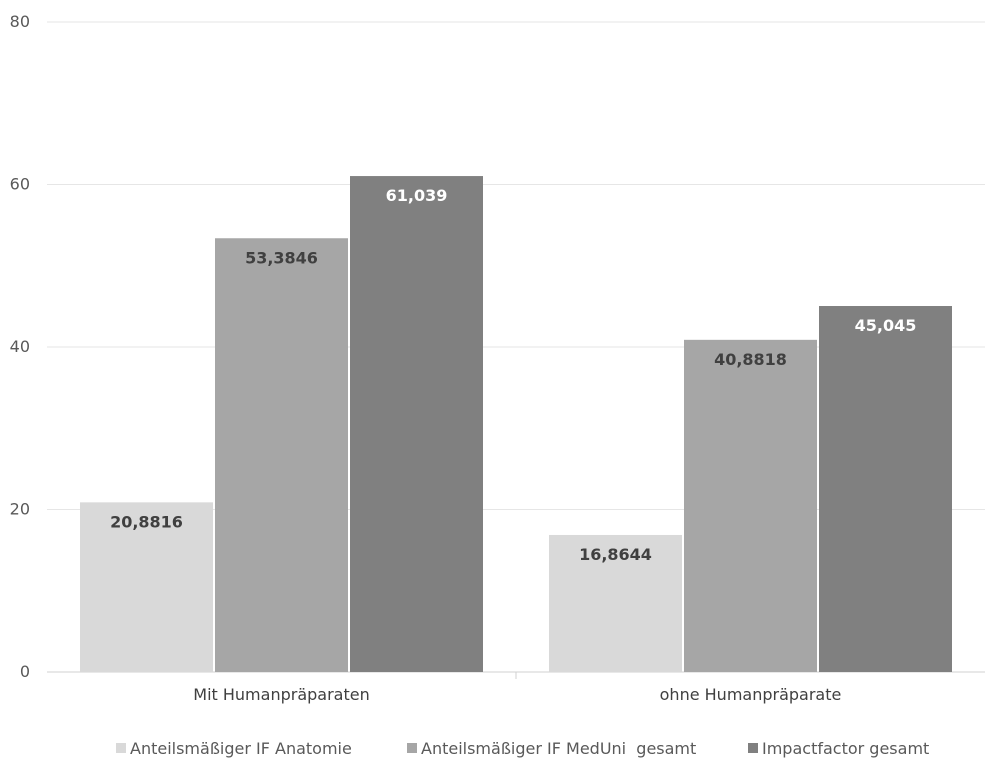 The width and height of the screenshot is (985, 765). Describe the element at coordinates (558, 748) in the screenshot. I see `legend-label: Anteilsmäßiger IF MedUni gesamt` at that location.